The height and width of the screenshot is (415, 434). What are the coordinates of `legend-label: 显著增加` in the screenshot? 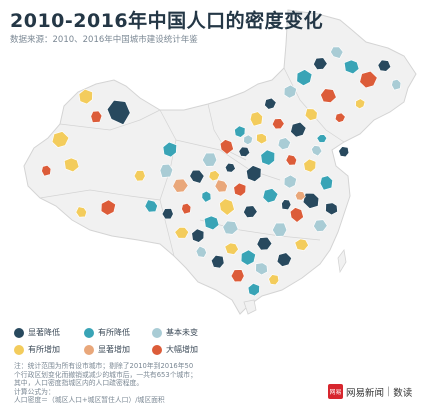 It's located at (114, 349).